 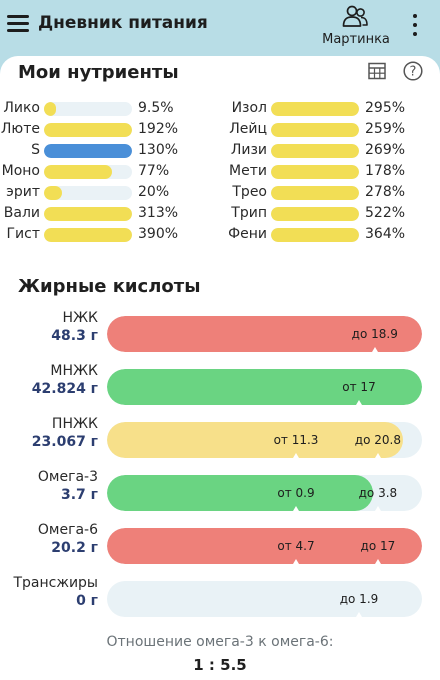 What do you see at coordinates (67, 530) in the screenshot?
I see `fatty-acid-name: Омега-6` at bounding box center [67, 530].